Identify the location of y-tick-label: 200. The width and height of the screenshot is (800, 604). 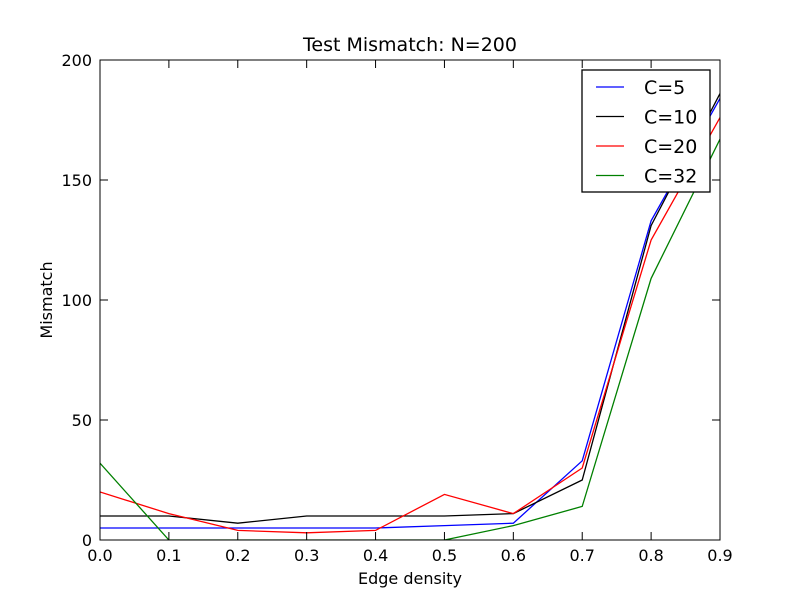
(76, 60).